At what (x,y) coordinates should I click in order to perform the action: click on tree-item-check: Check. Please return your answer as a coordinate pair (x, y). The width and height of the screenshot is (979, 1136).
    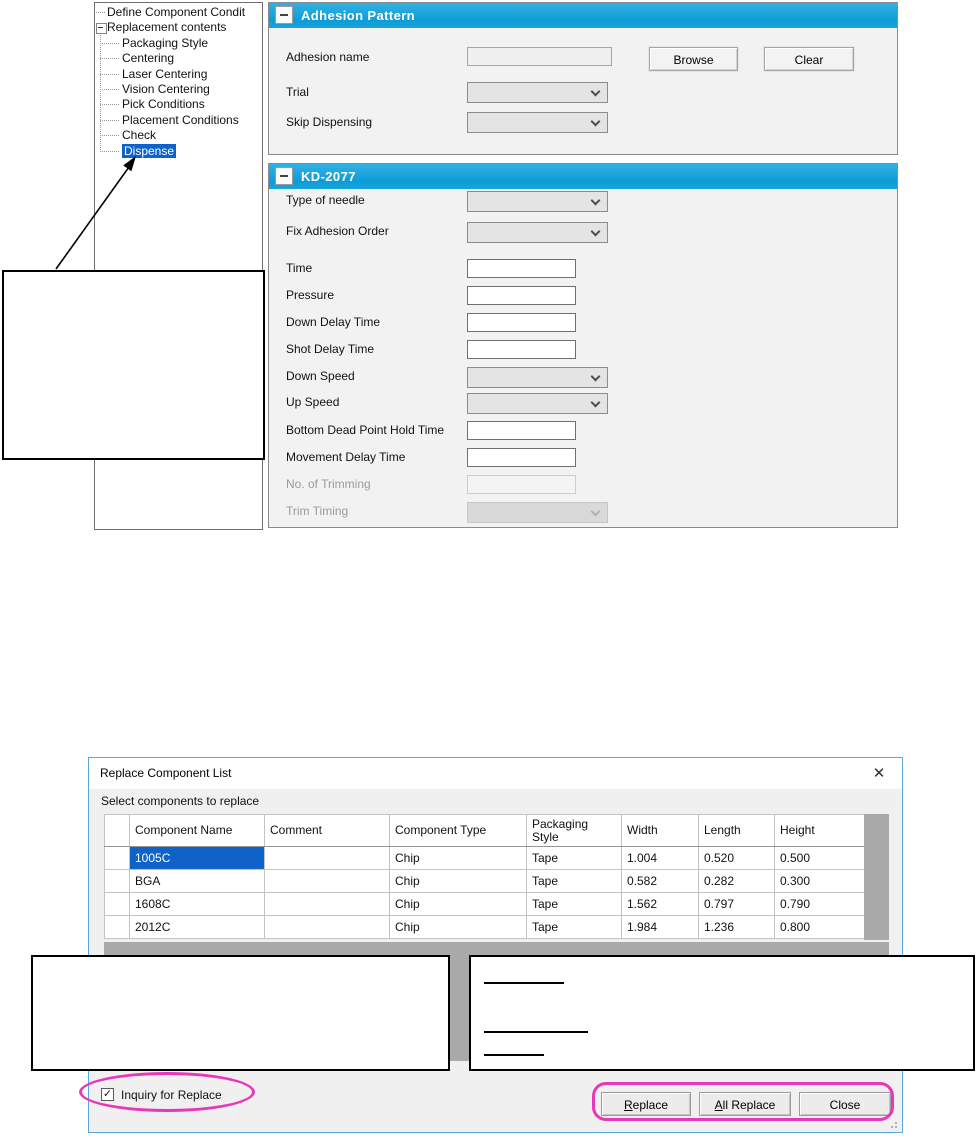
    Looking at the image, I should click on (178, 135).